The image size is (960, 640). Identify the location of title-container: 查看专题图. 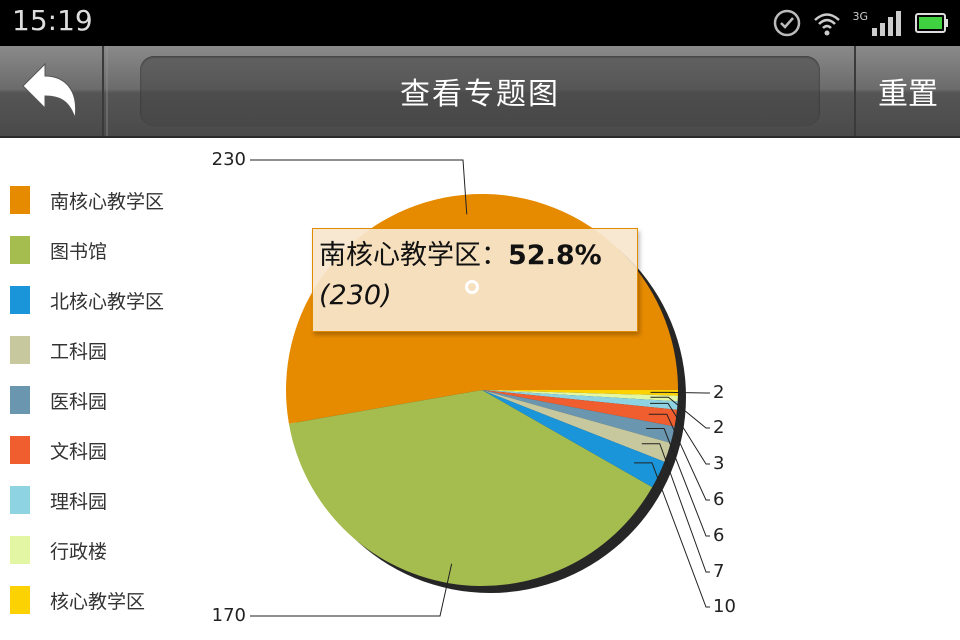
(480, 91).